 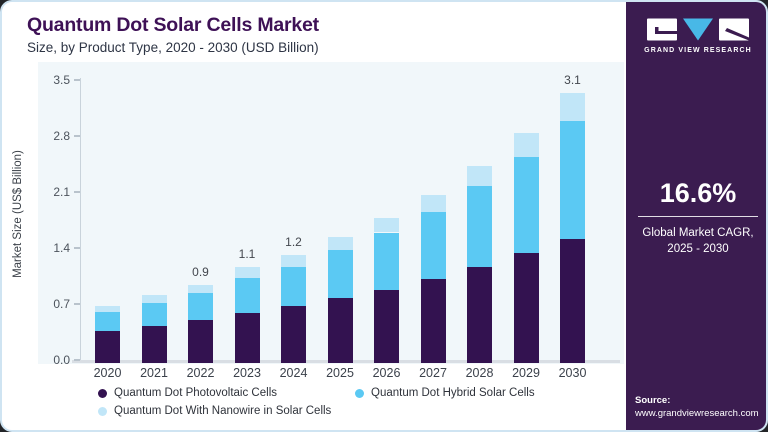 I want to click on cagr-value: 16.6%, so click(x=698, y=193).